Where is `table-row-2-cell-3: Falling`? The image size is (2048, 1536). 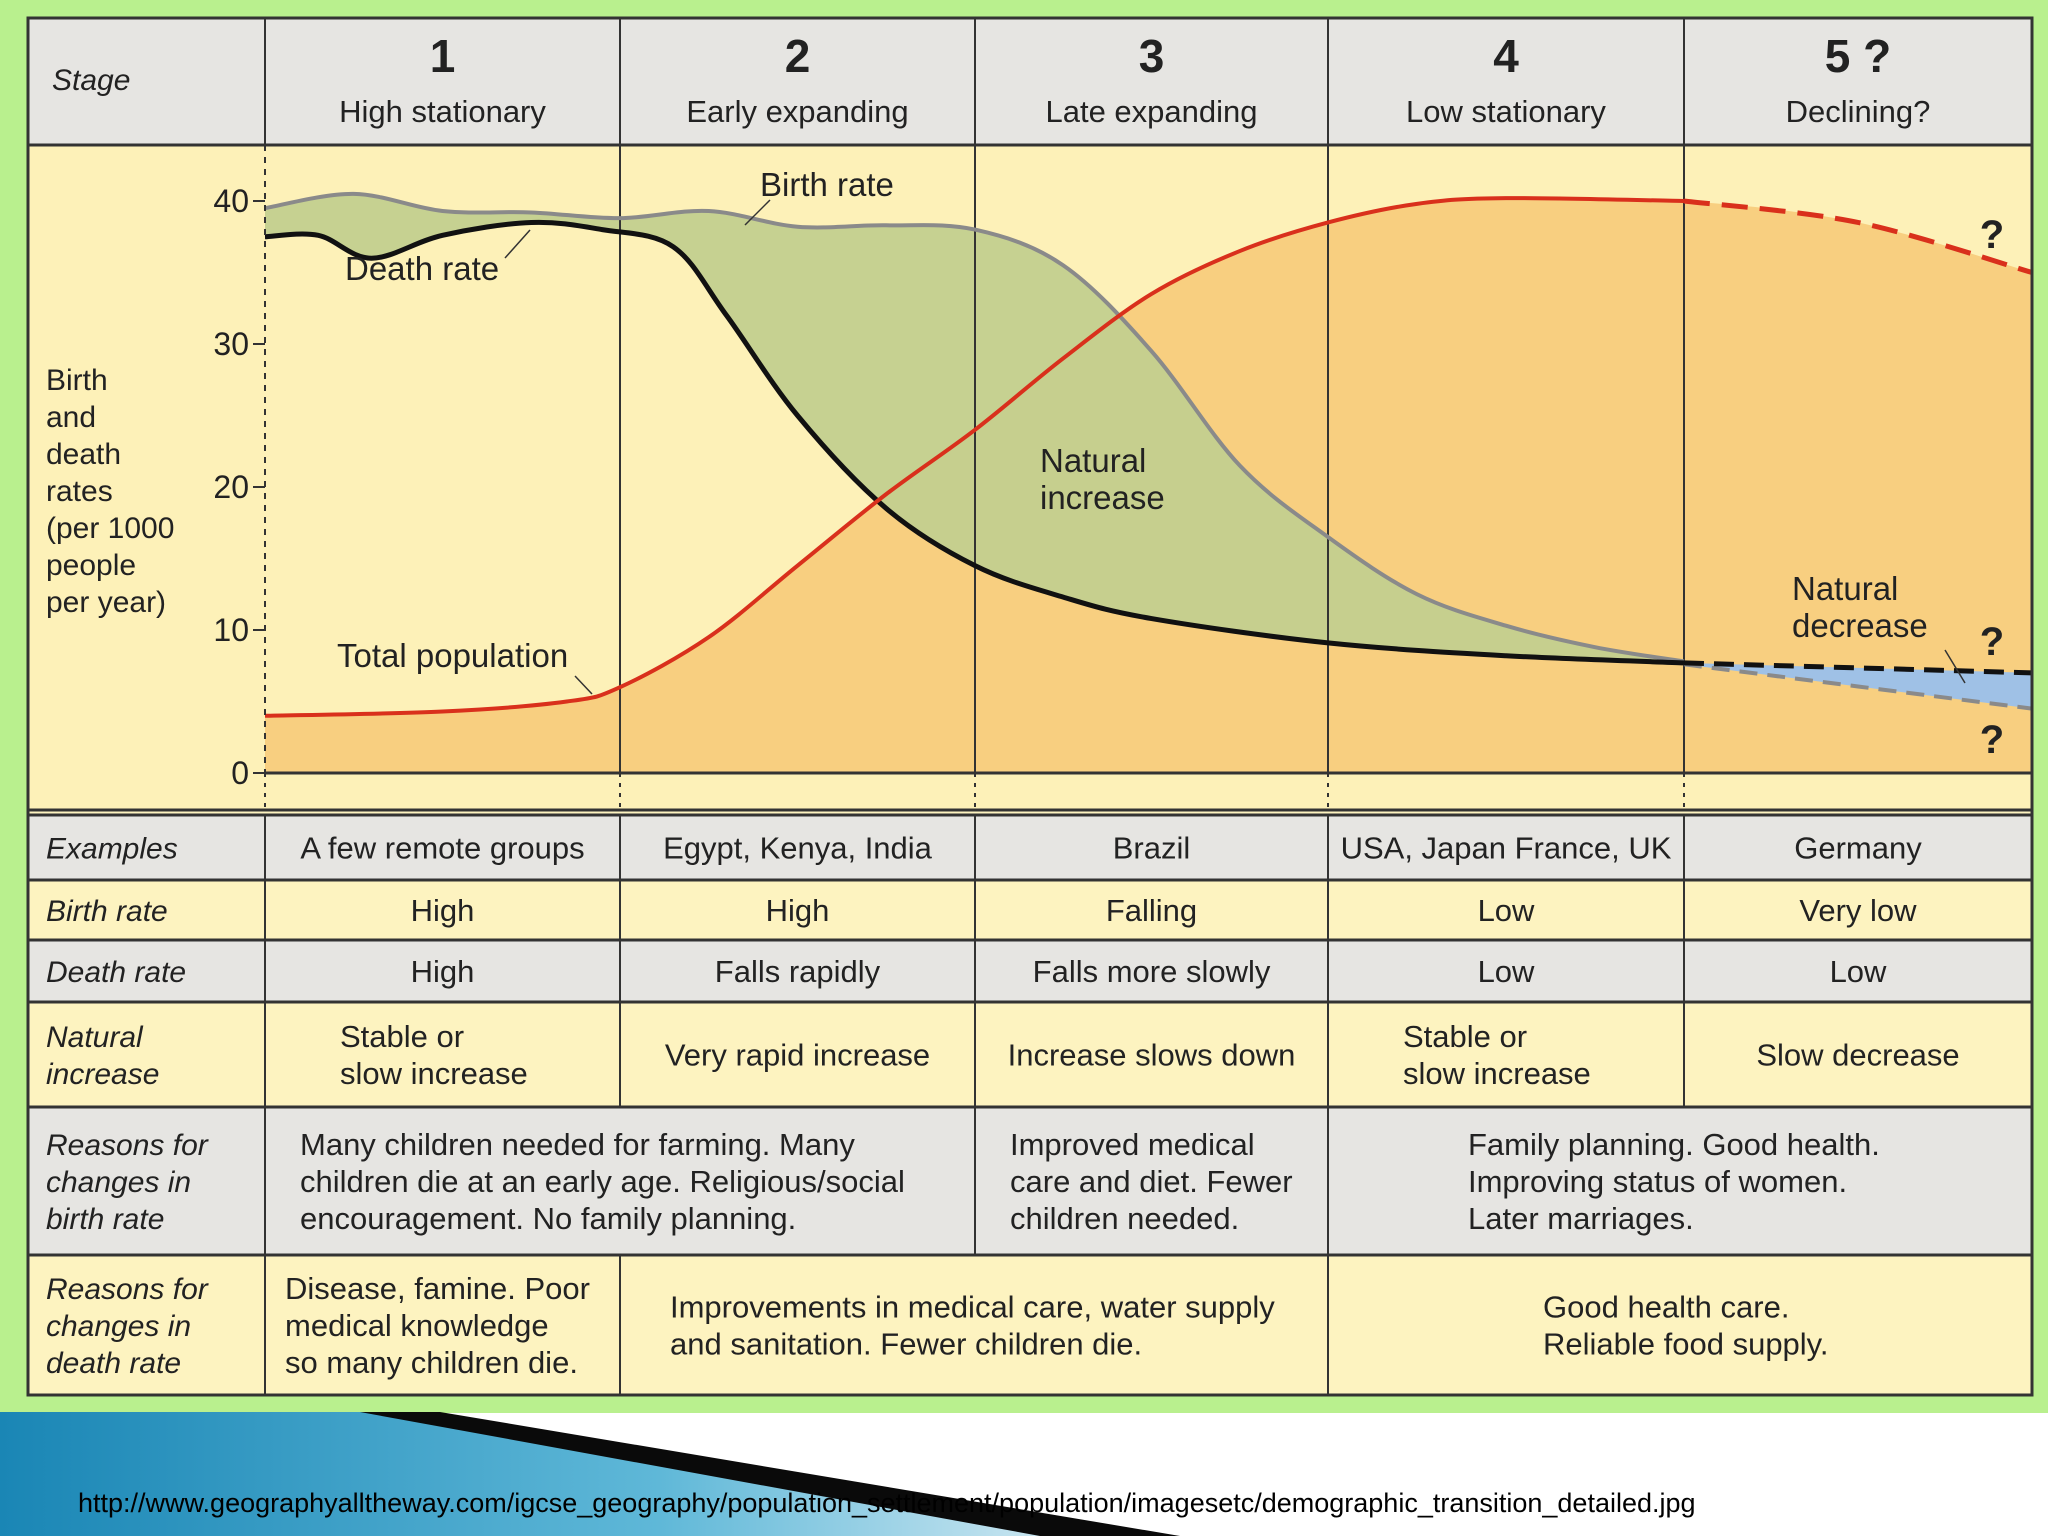
table-row-2-cell-3: Falling is located at coordinates (1151, 910).